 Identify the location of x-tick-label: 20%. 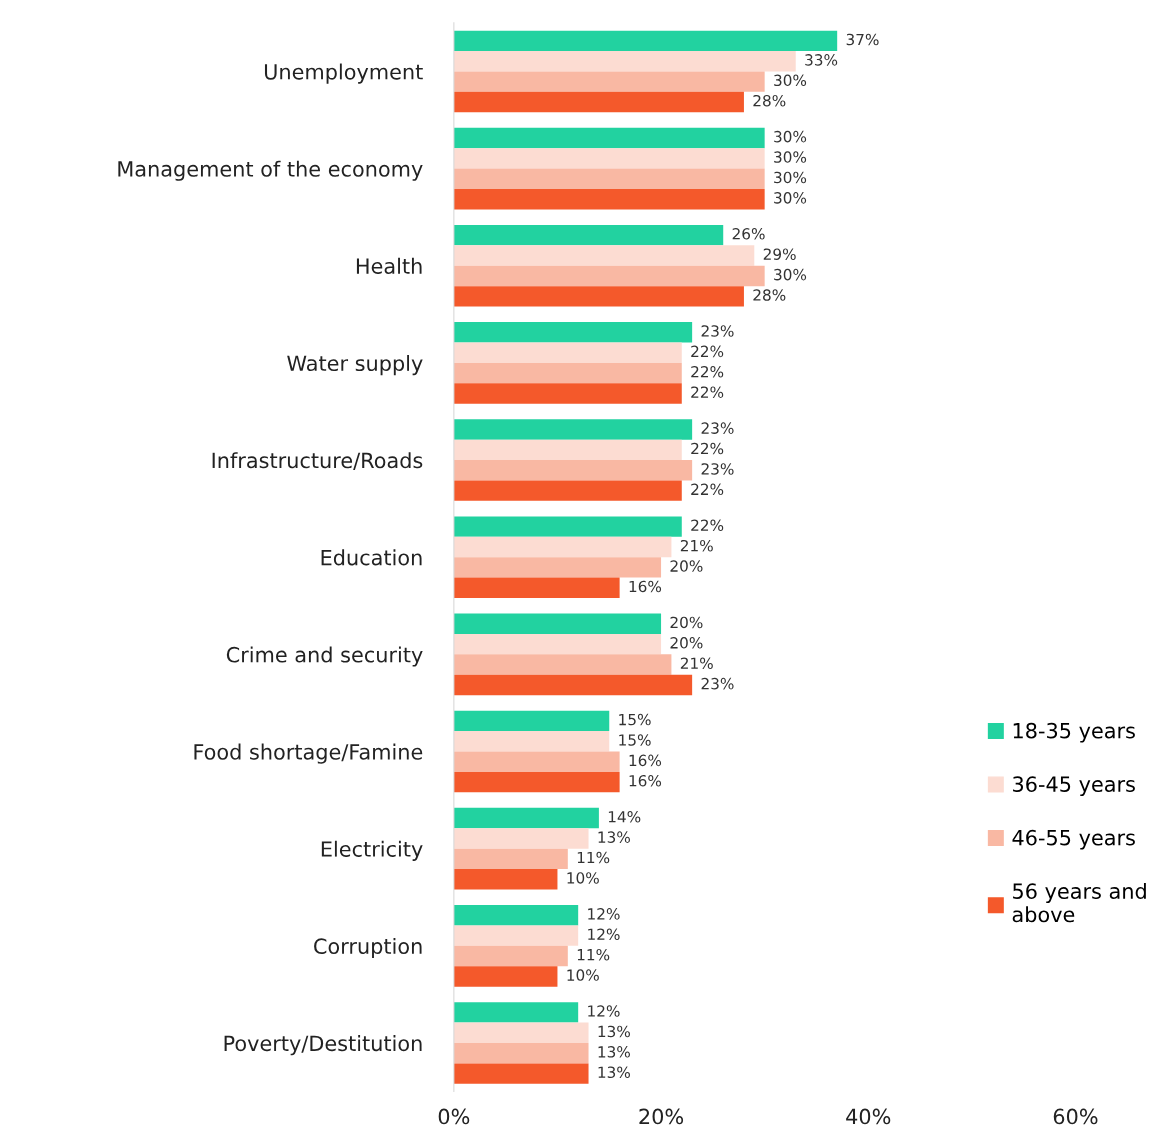
(661, 1116).